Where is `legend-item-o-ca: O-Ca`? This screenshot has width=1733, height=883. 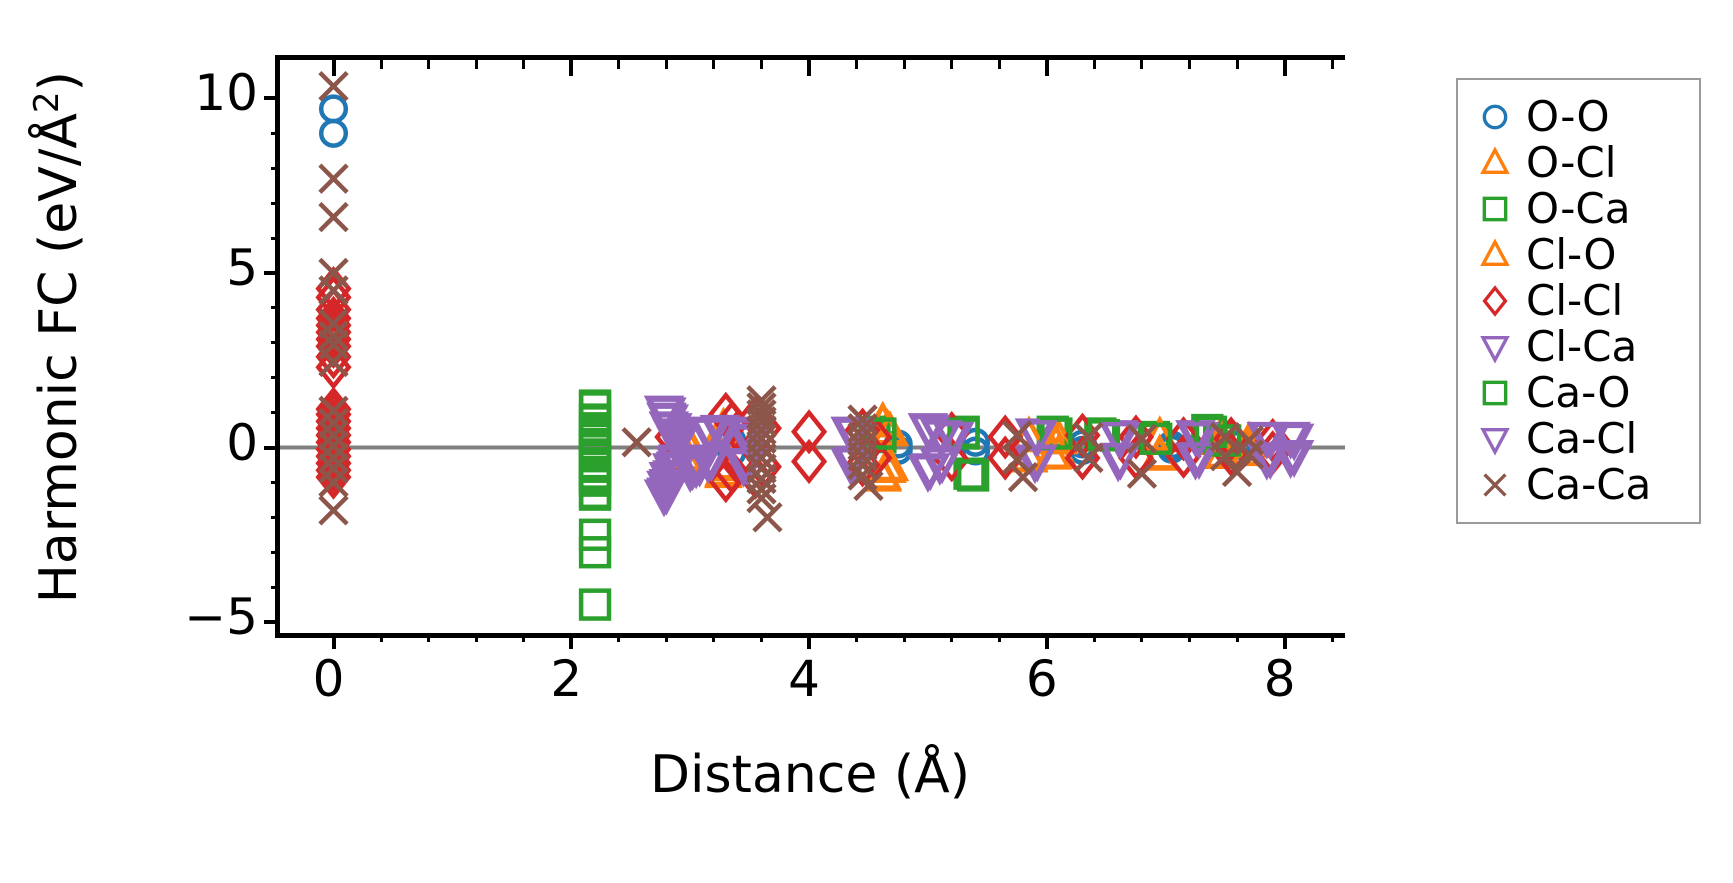 legend-item-o-ca: O-Ca is located at coordinates (1579, 209).